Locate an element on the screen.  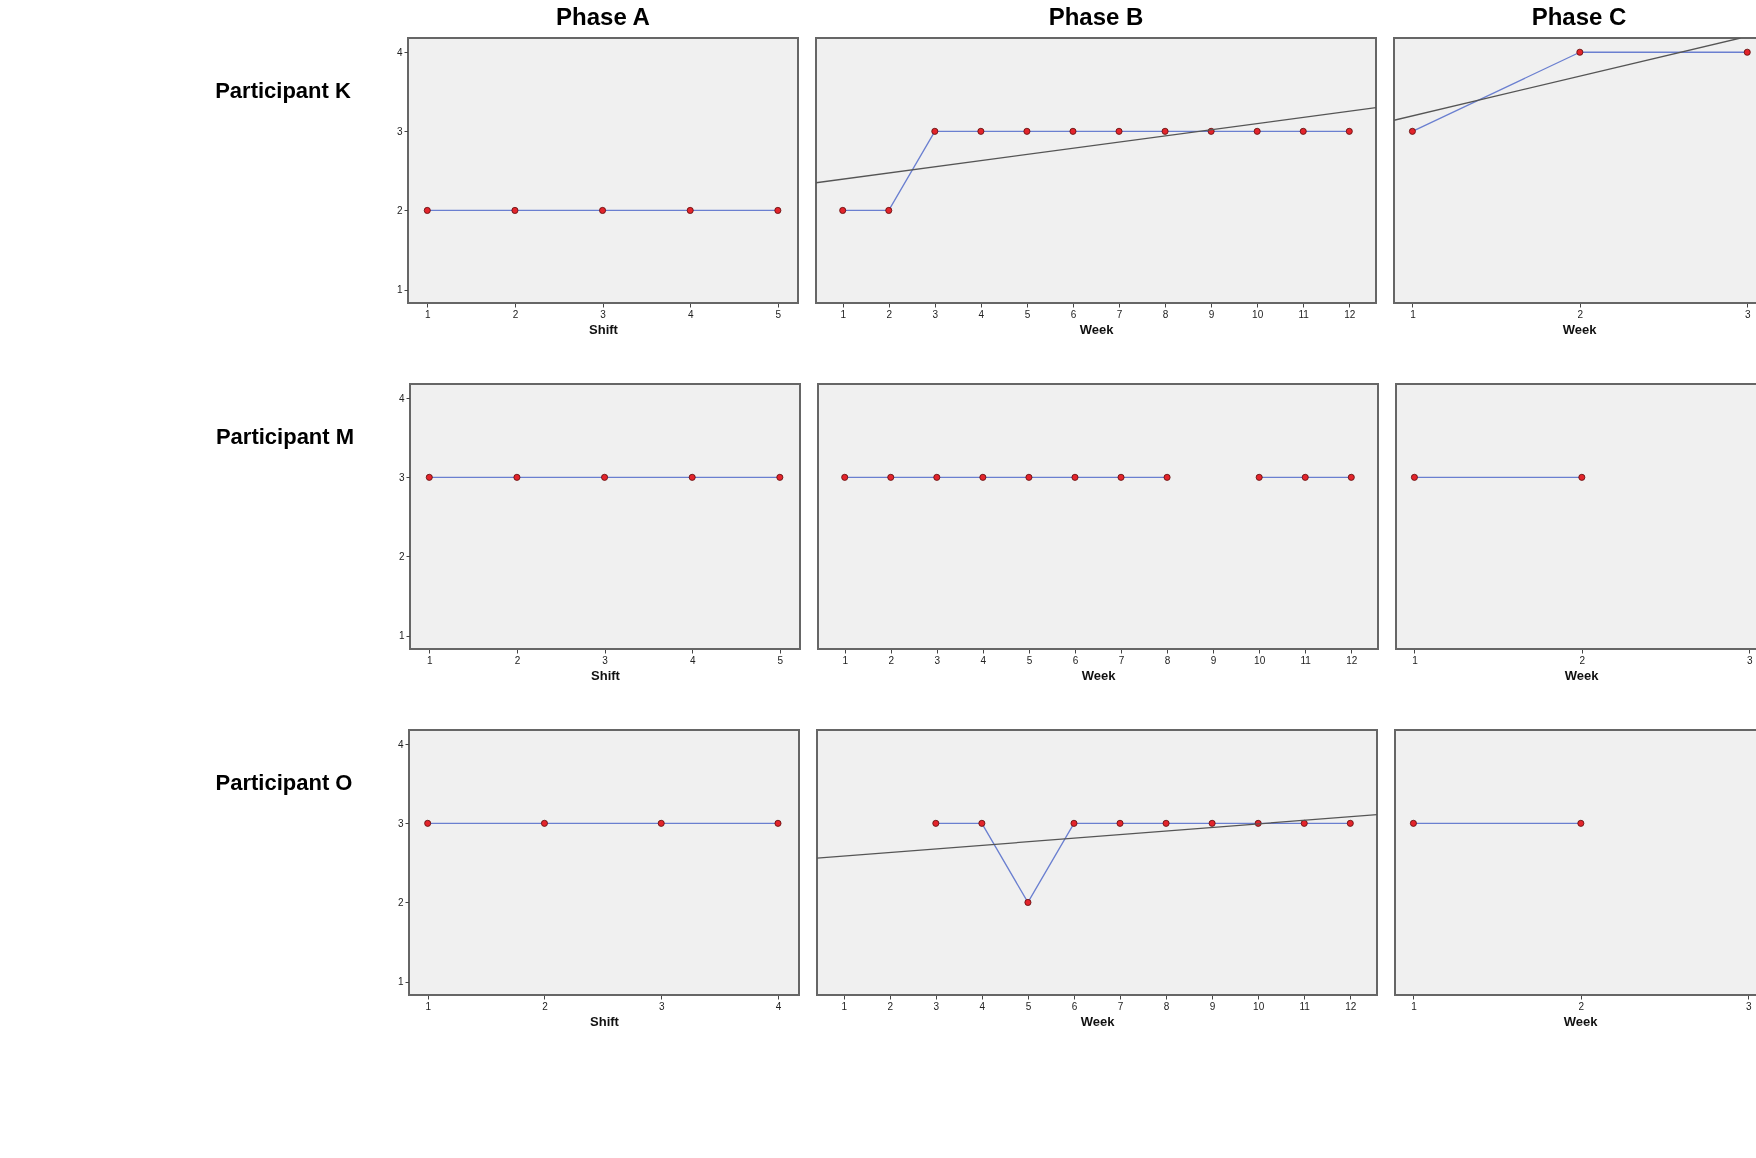
chart-title: Phase C is located at coordinates (1579, 16).